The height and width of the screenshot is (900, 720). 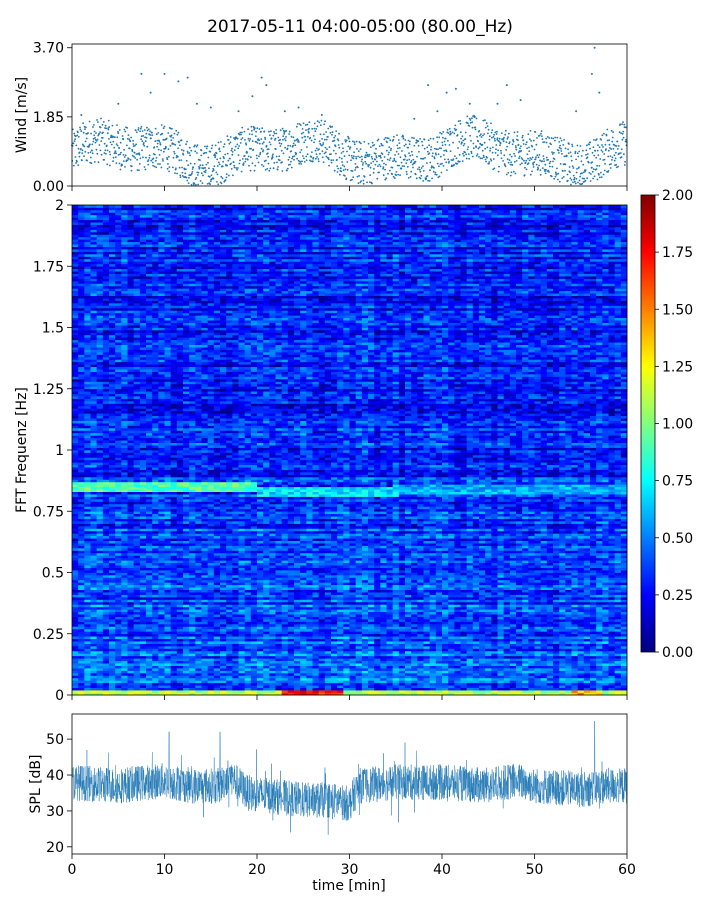 I want to click on wind-points, so click(x=349, y=116).